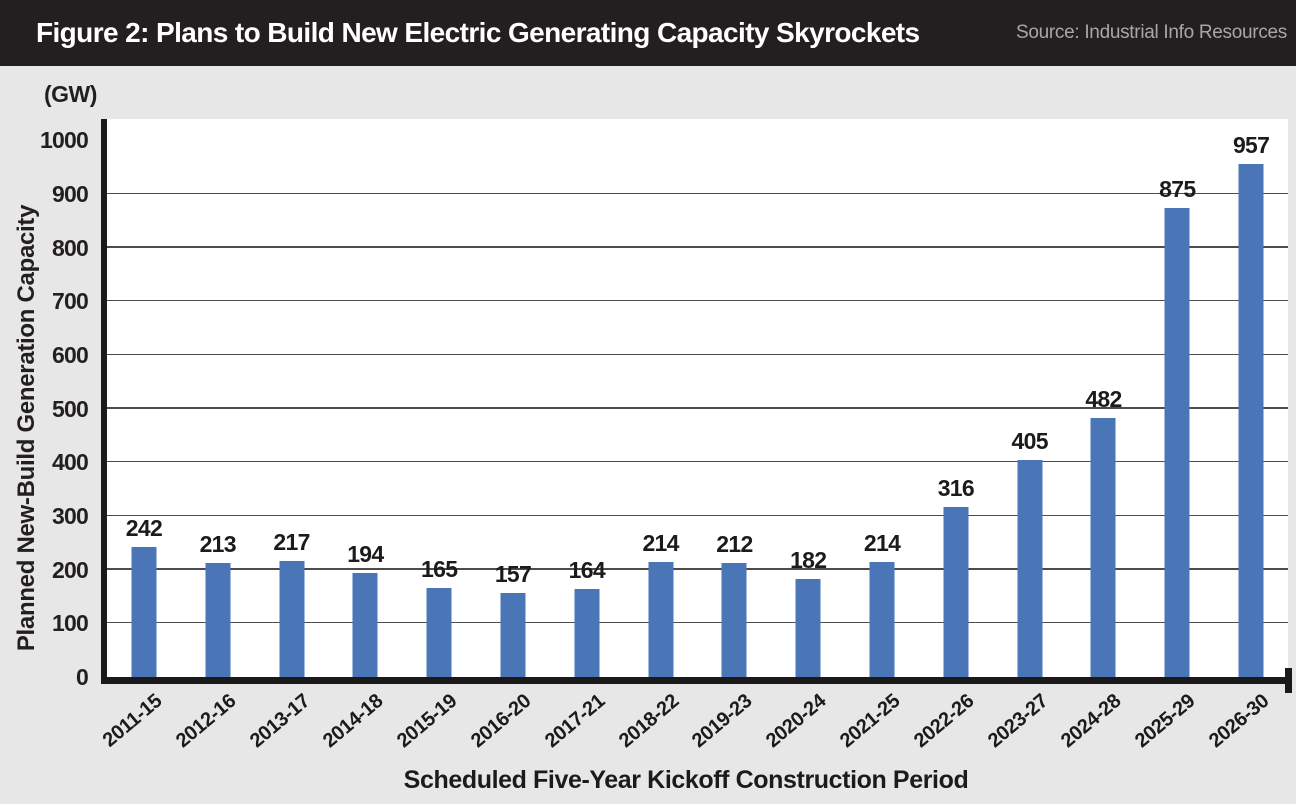 This screenshot has height=804, width=1296. What do you see at coordinates (70, 194) in the screenshot?
I see `y-tick-label: 900` at bounding box center [70, 194].